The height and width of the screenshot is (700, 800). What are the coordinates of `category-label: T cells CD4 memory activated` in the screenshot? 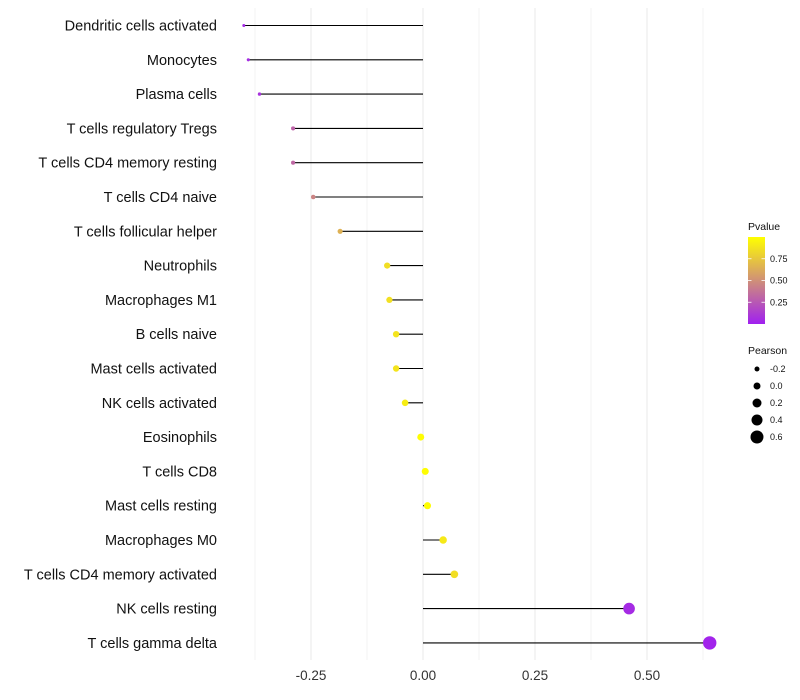 It's located at (120, 575).